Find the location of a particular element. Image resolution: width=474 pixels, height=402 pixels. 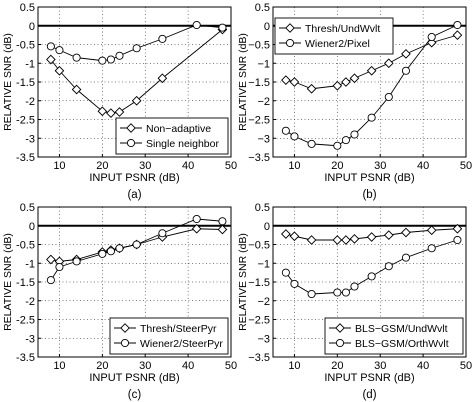

y-tick-label: −3 is located at coordinates (263, 139).